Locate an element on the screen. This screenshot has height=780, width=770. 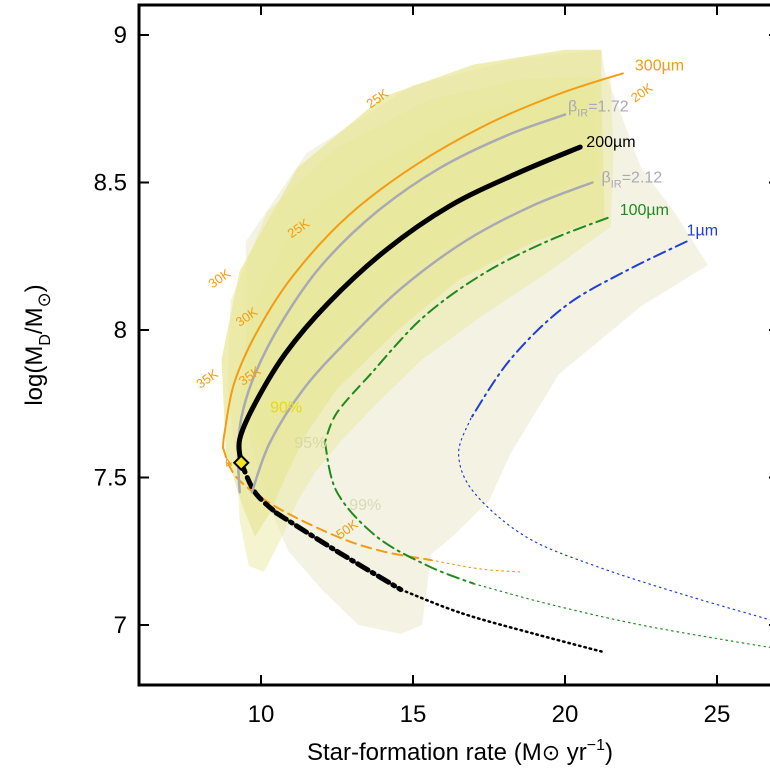
series-2-dashed-line is located at coordinates (258, 488).